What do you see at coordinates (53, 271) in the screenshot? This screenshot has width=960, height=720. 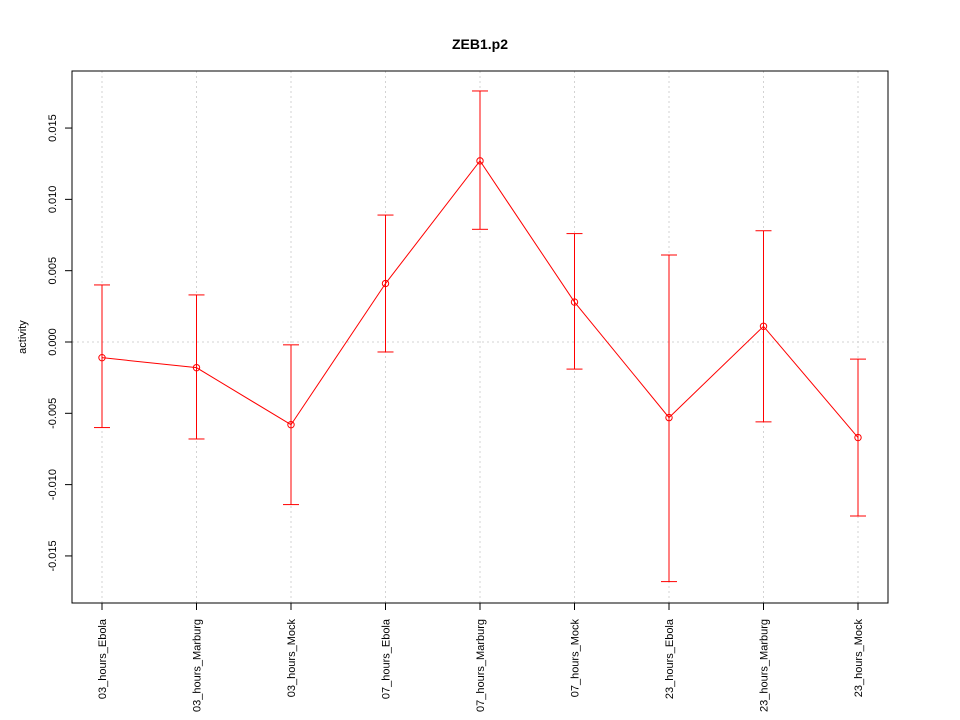 I see `y-tick-label: 0.005` at bounding box center [53, 271].